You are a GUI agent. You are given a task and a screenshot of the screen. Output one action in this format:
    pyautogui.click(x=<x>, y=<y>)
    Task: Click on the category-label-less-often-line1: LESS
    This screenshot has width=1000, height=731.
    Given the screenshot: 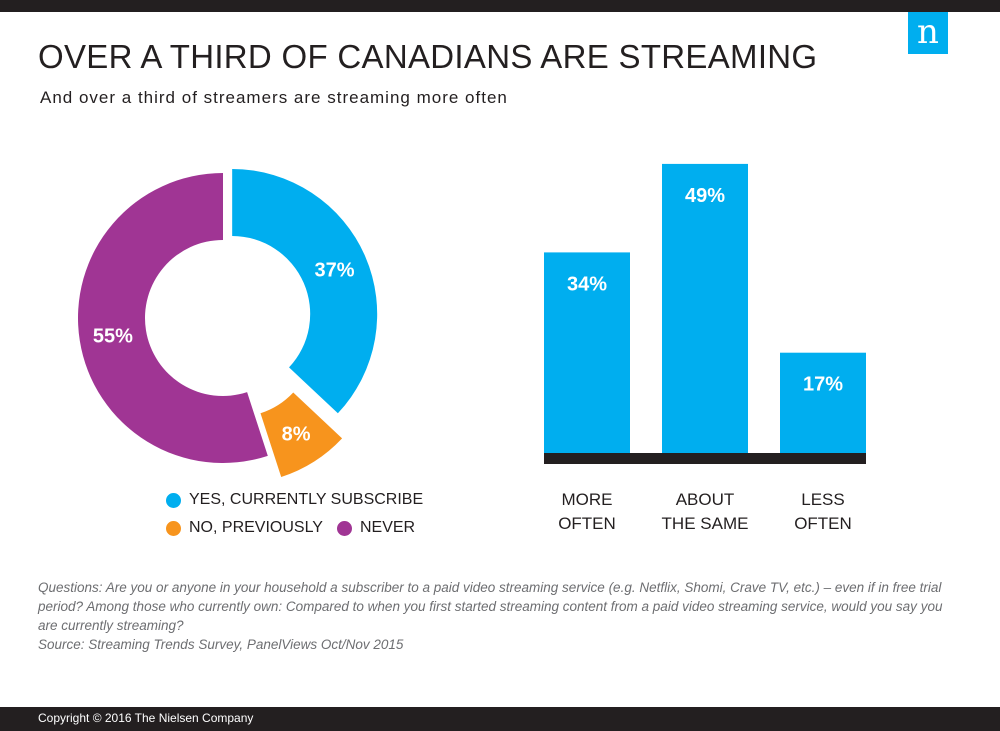 What is the action you would take?
    pyautogui.click(x=822, y=499)
    